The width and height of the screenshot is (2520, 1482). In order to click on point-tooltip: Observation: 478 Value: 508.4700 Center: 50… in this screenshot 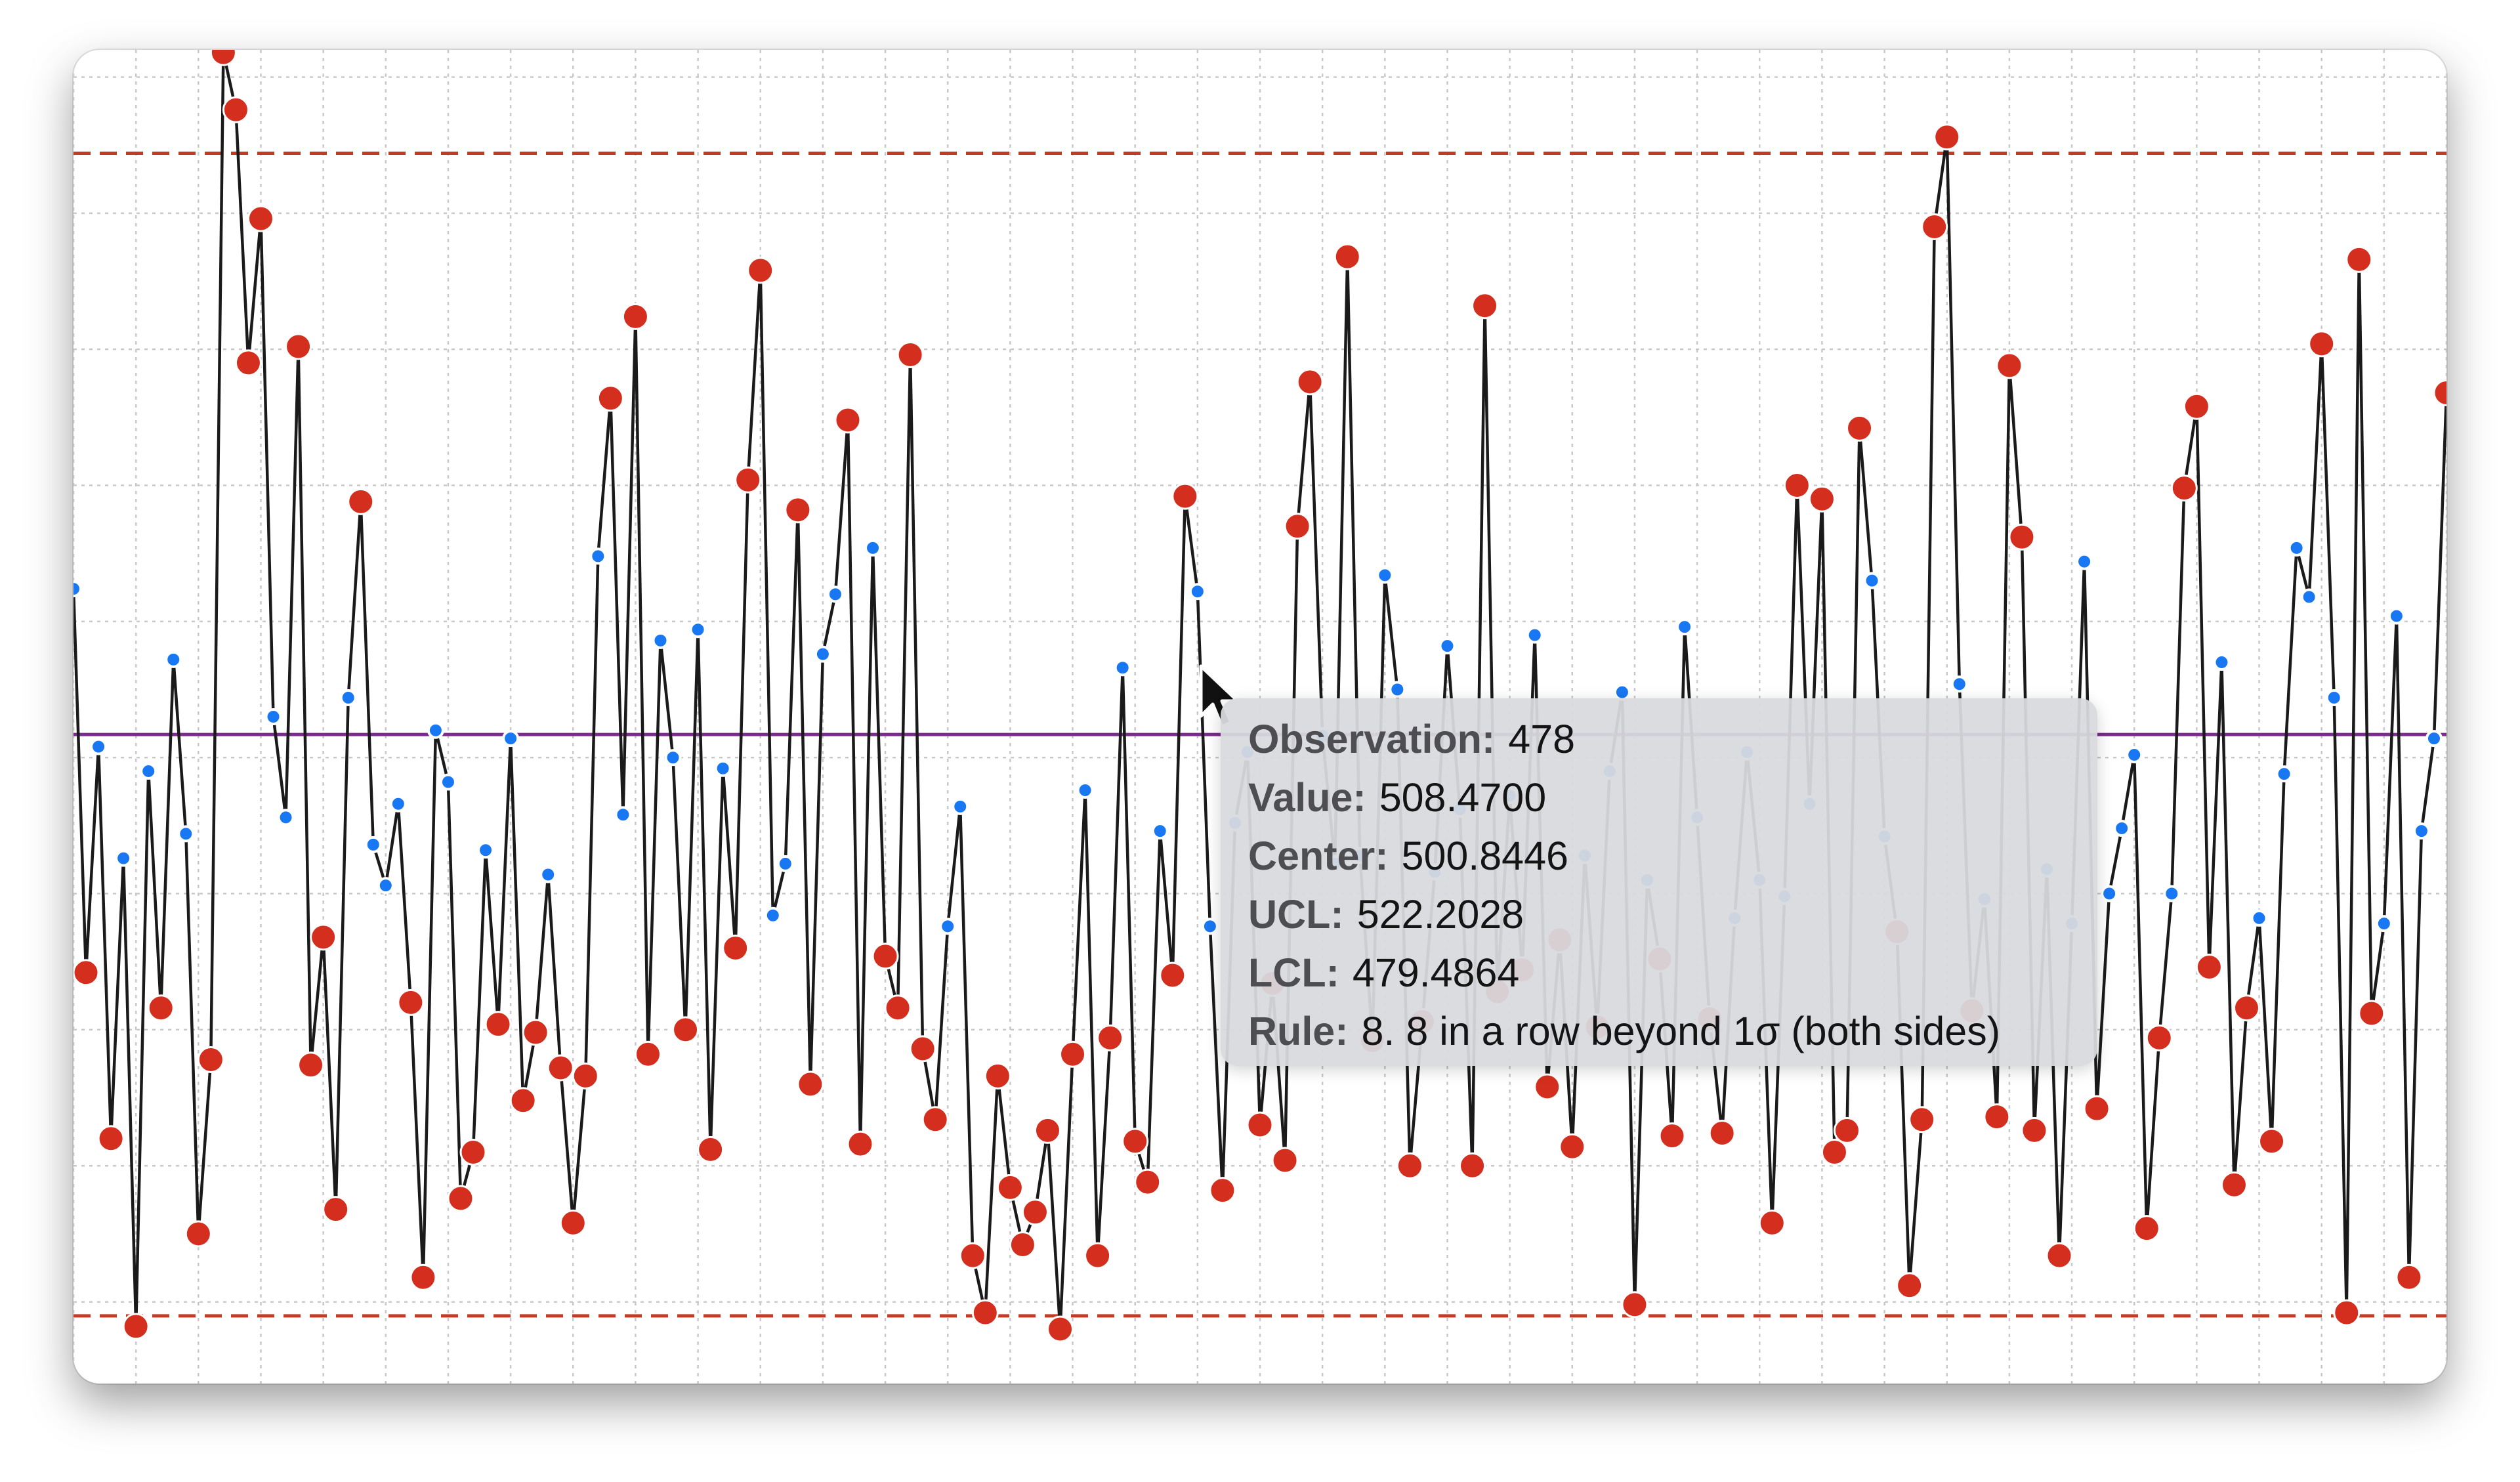, I will do `click(1659, 882)`.